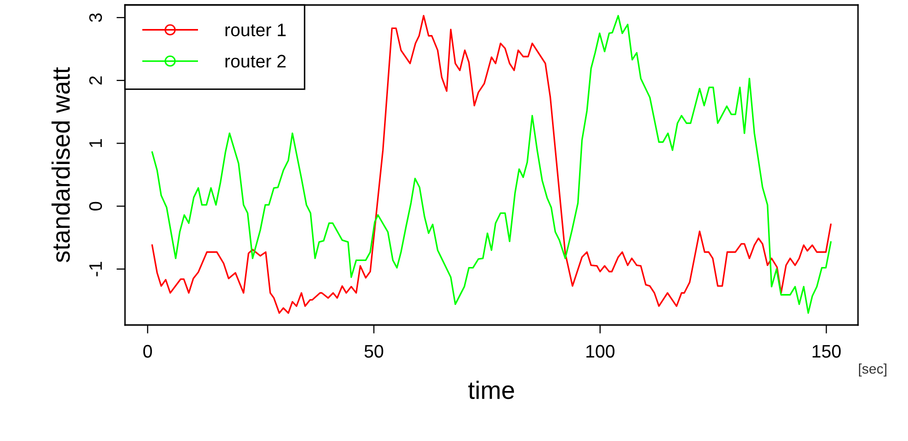 The image size is (908, 441). I want to click on x-tick-label: 50, so click(374, 351).